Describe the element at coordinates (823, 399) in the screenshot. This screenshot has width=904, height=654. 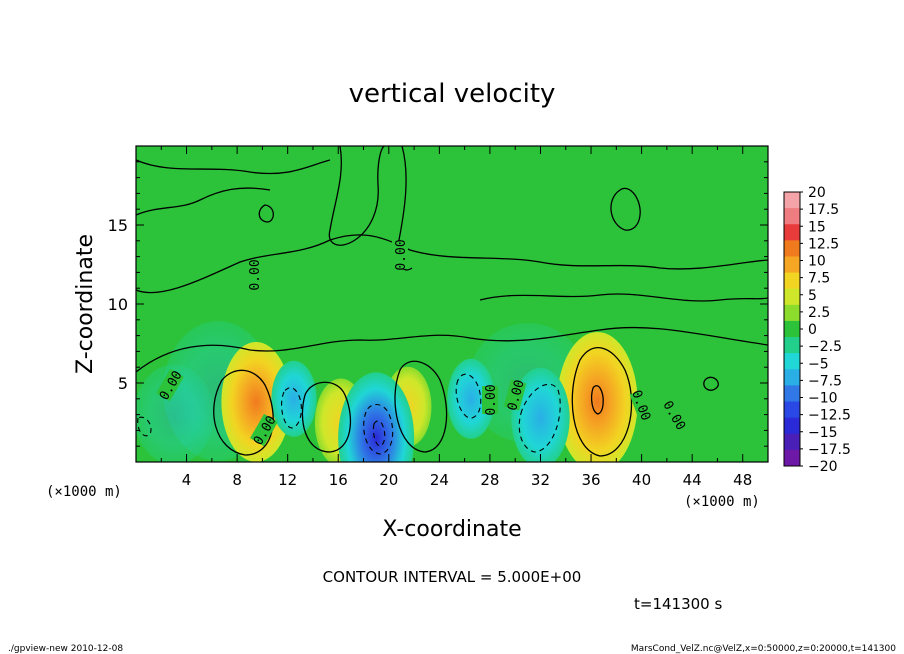
I see `colorbar-label: −10` at that location.